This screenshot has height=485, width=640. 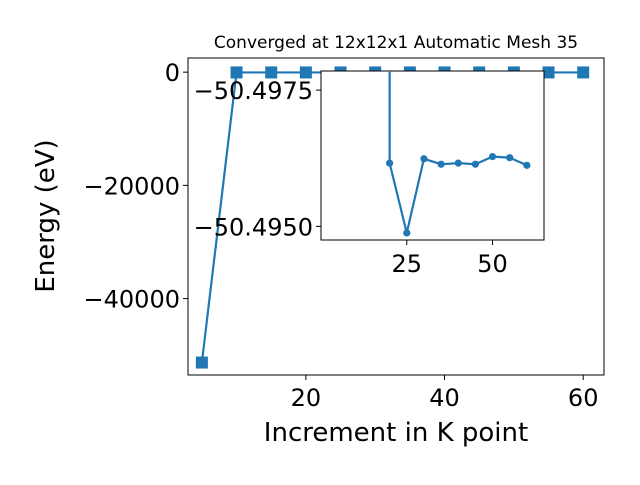 I want to click on y-axis-label: Energy (eV), so click(x=46, y=215).